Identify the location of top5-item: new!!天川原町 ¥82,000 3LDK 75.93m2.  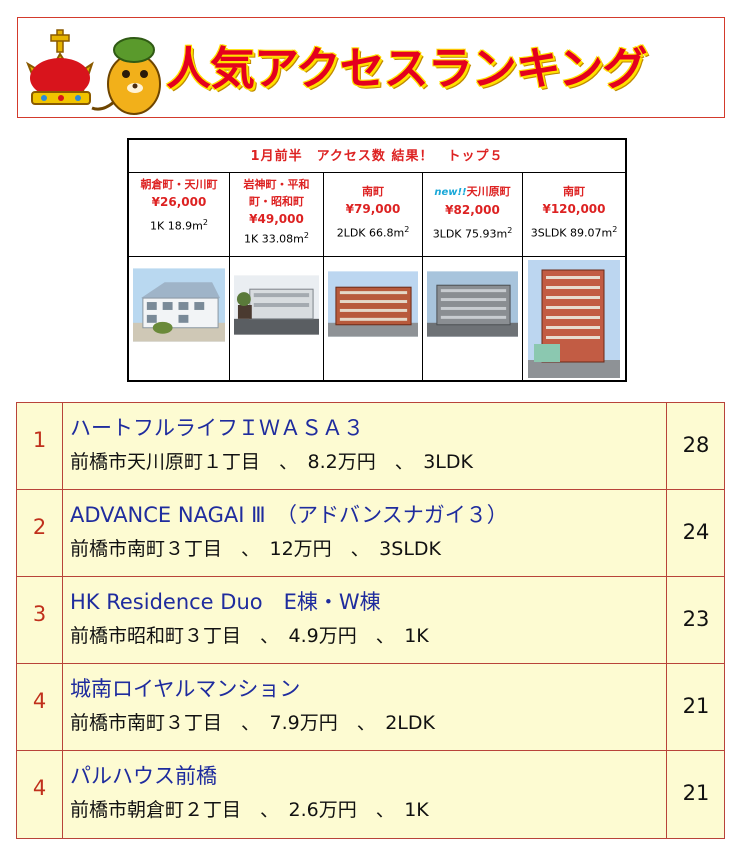
(473, 276).